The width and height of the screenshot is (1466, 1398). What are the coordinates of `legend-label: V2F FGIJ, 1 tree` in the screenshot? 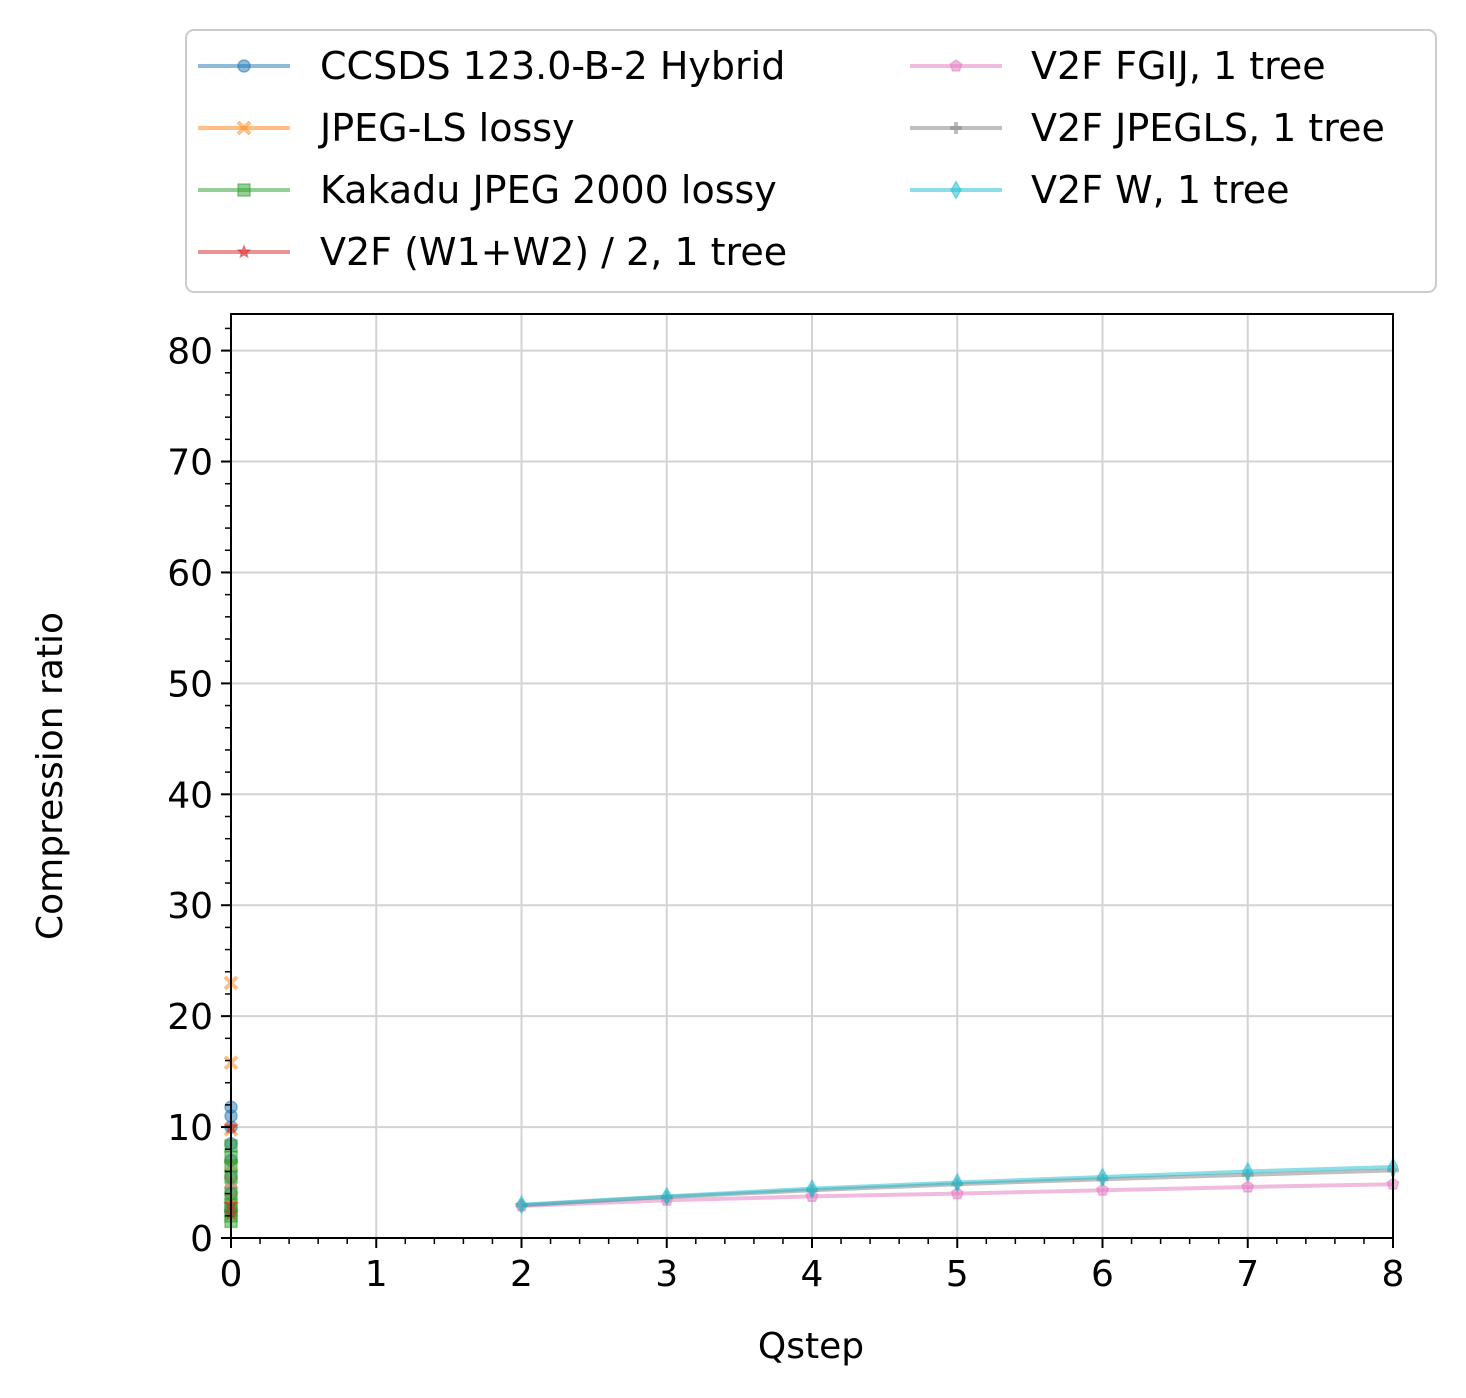 It's located at (1178, 66).